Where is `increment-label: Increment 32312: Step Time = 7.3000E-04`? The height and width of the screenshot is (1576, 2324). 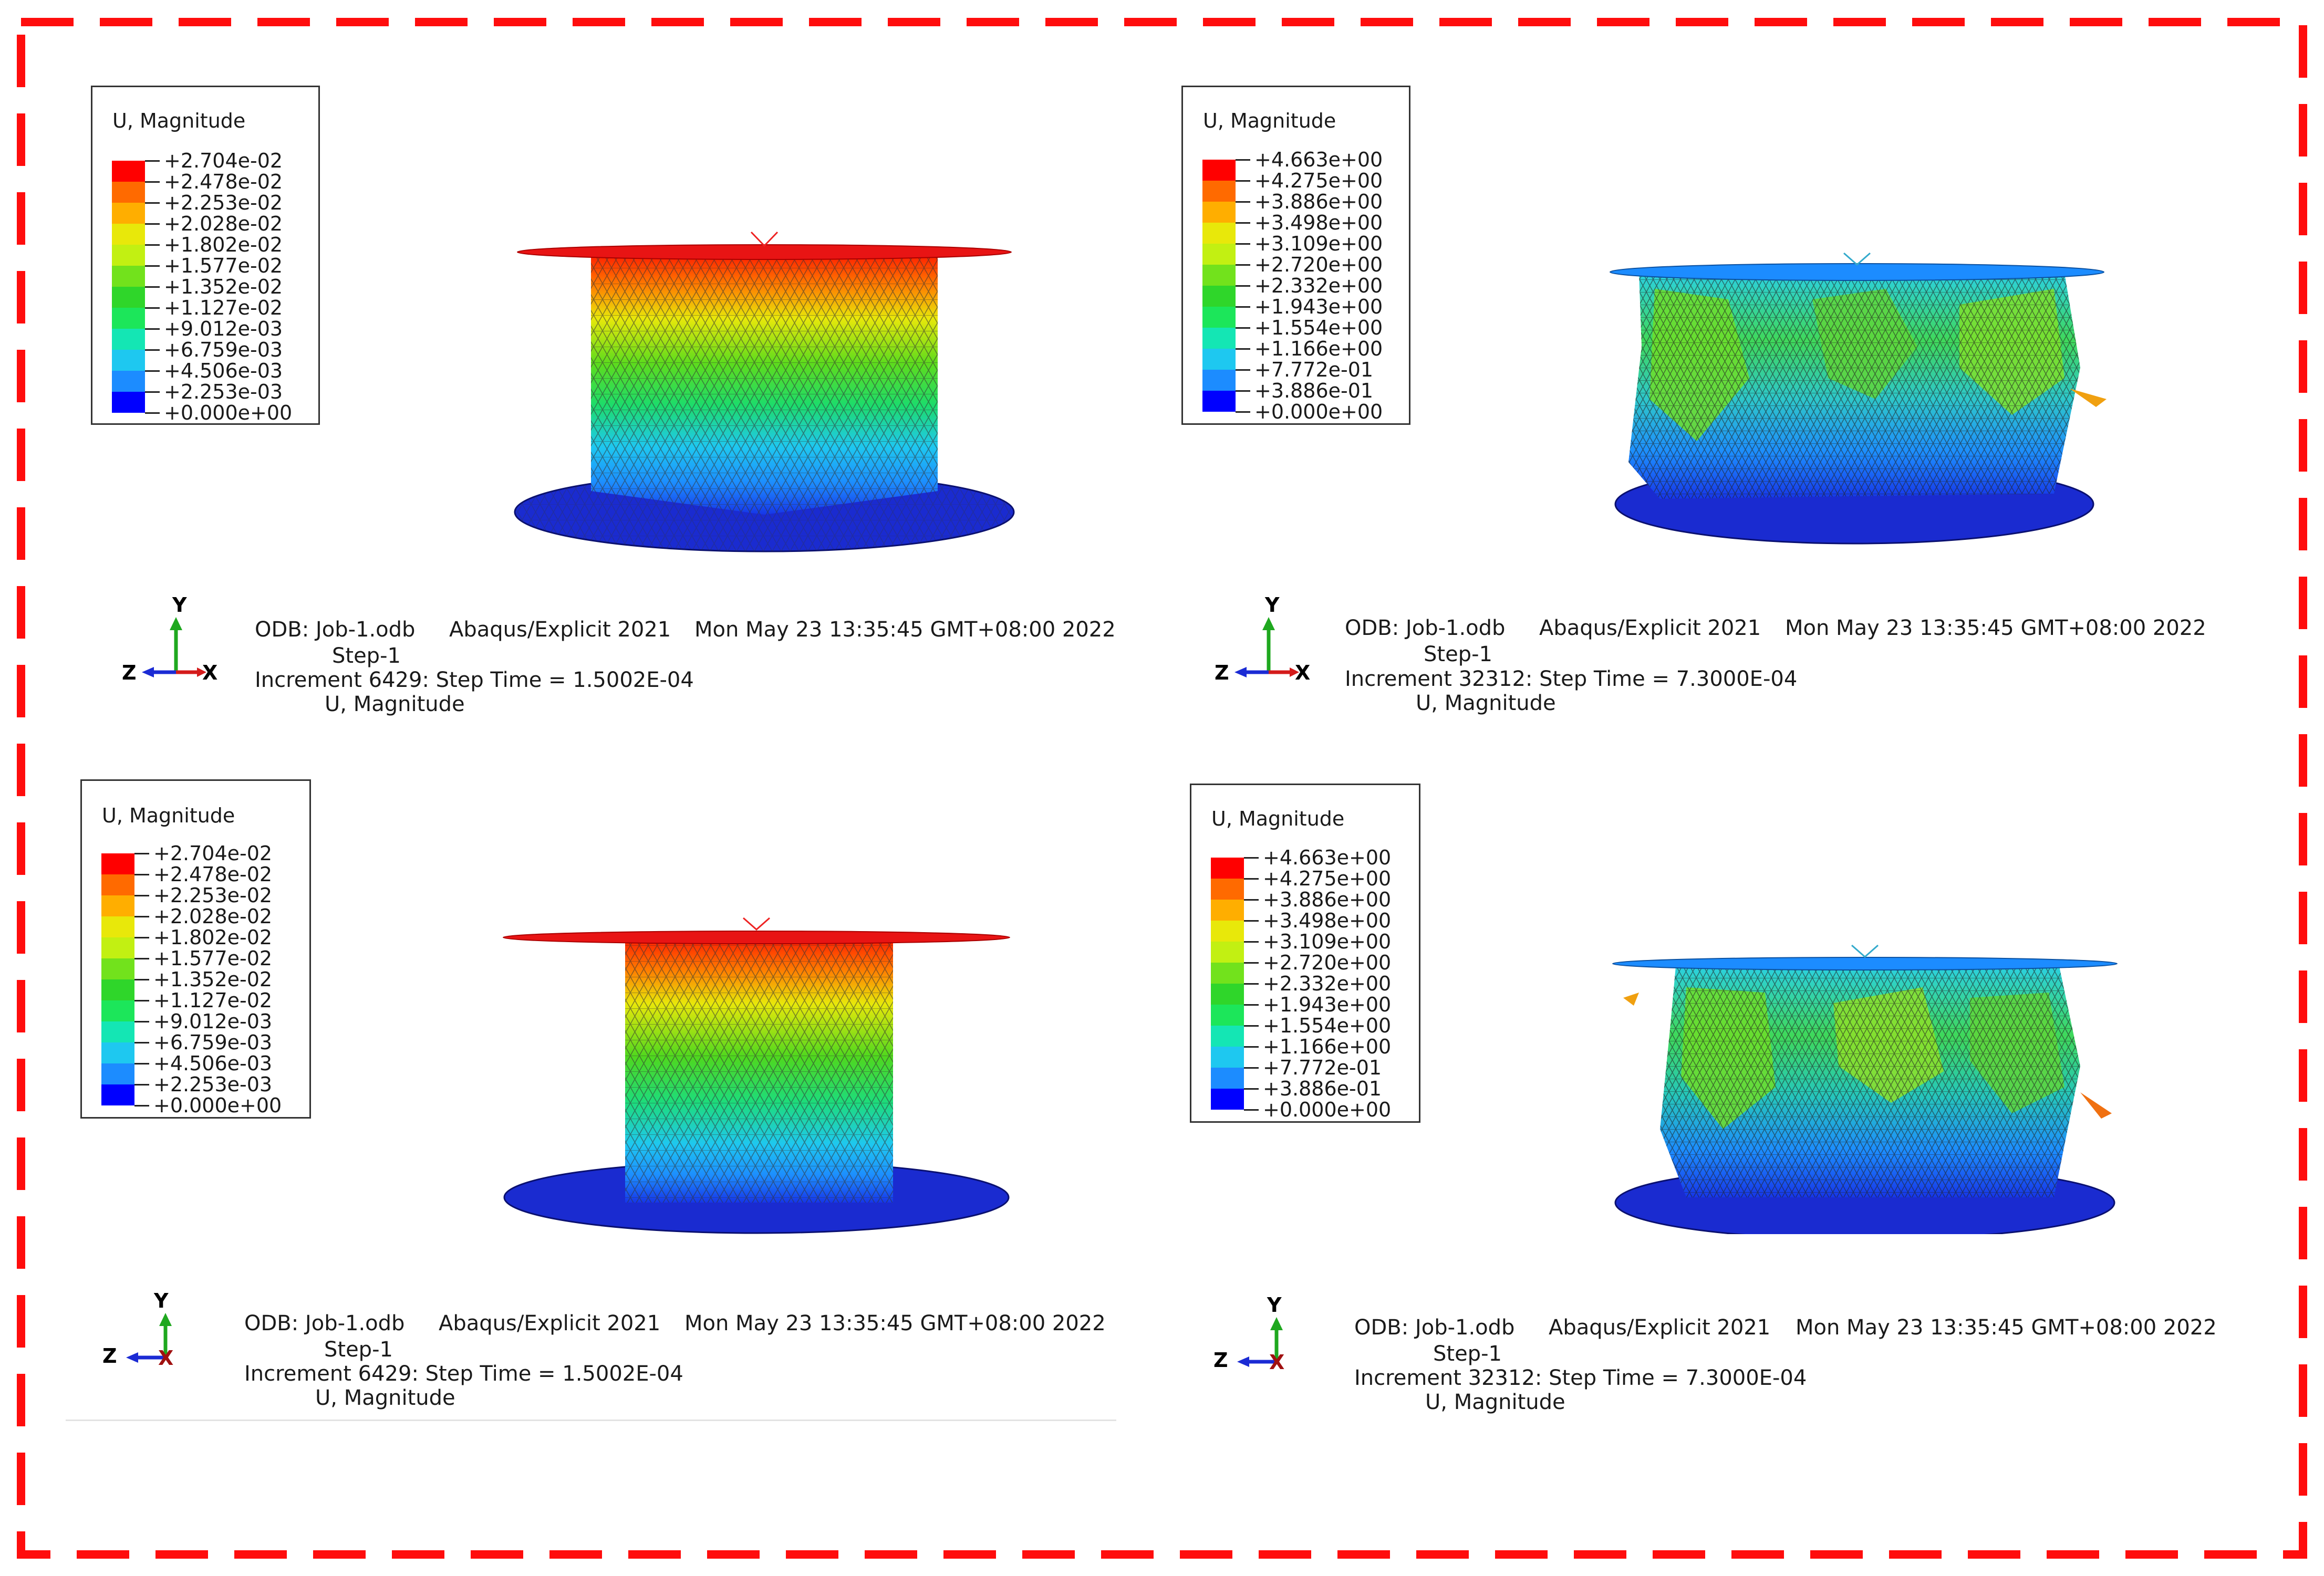 increment-label: Increment 32312: Step Time = 7.3000E-04 is located at coordinates (1571, 679).